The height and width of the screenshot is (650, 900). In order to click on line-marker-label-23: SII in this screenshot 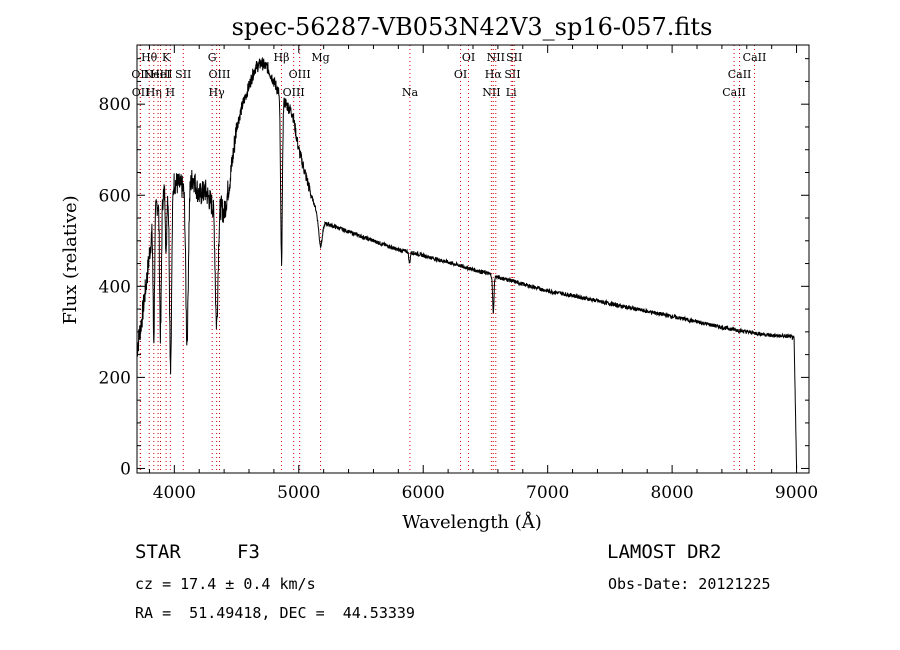, I will do `click(512, 74)`.